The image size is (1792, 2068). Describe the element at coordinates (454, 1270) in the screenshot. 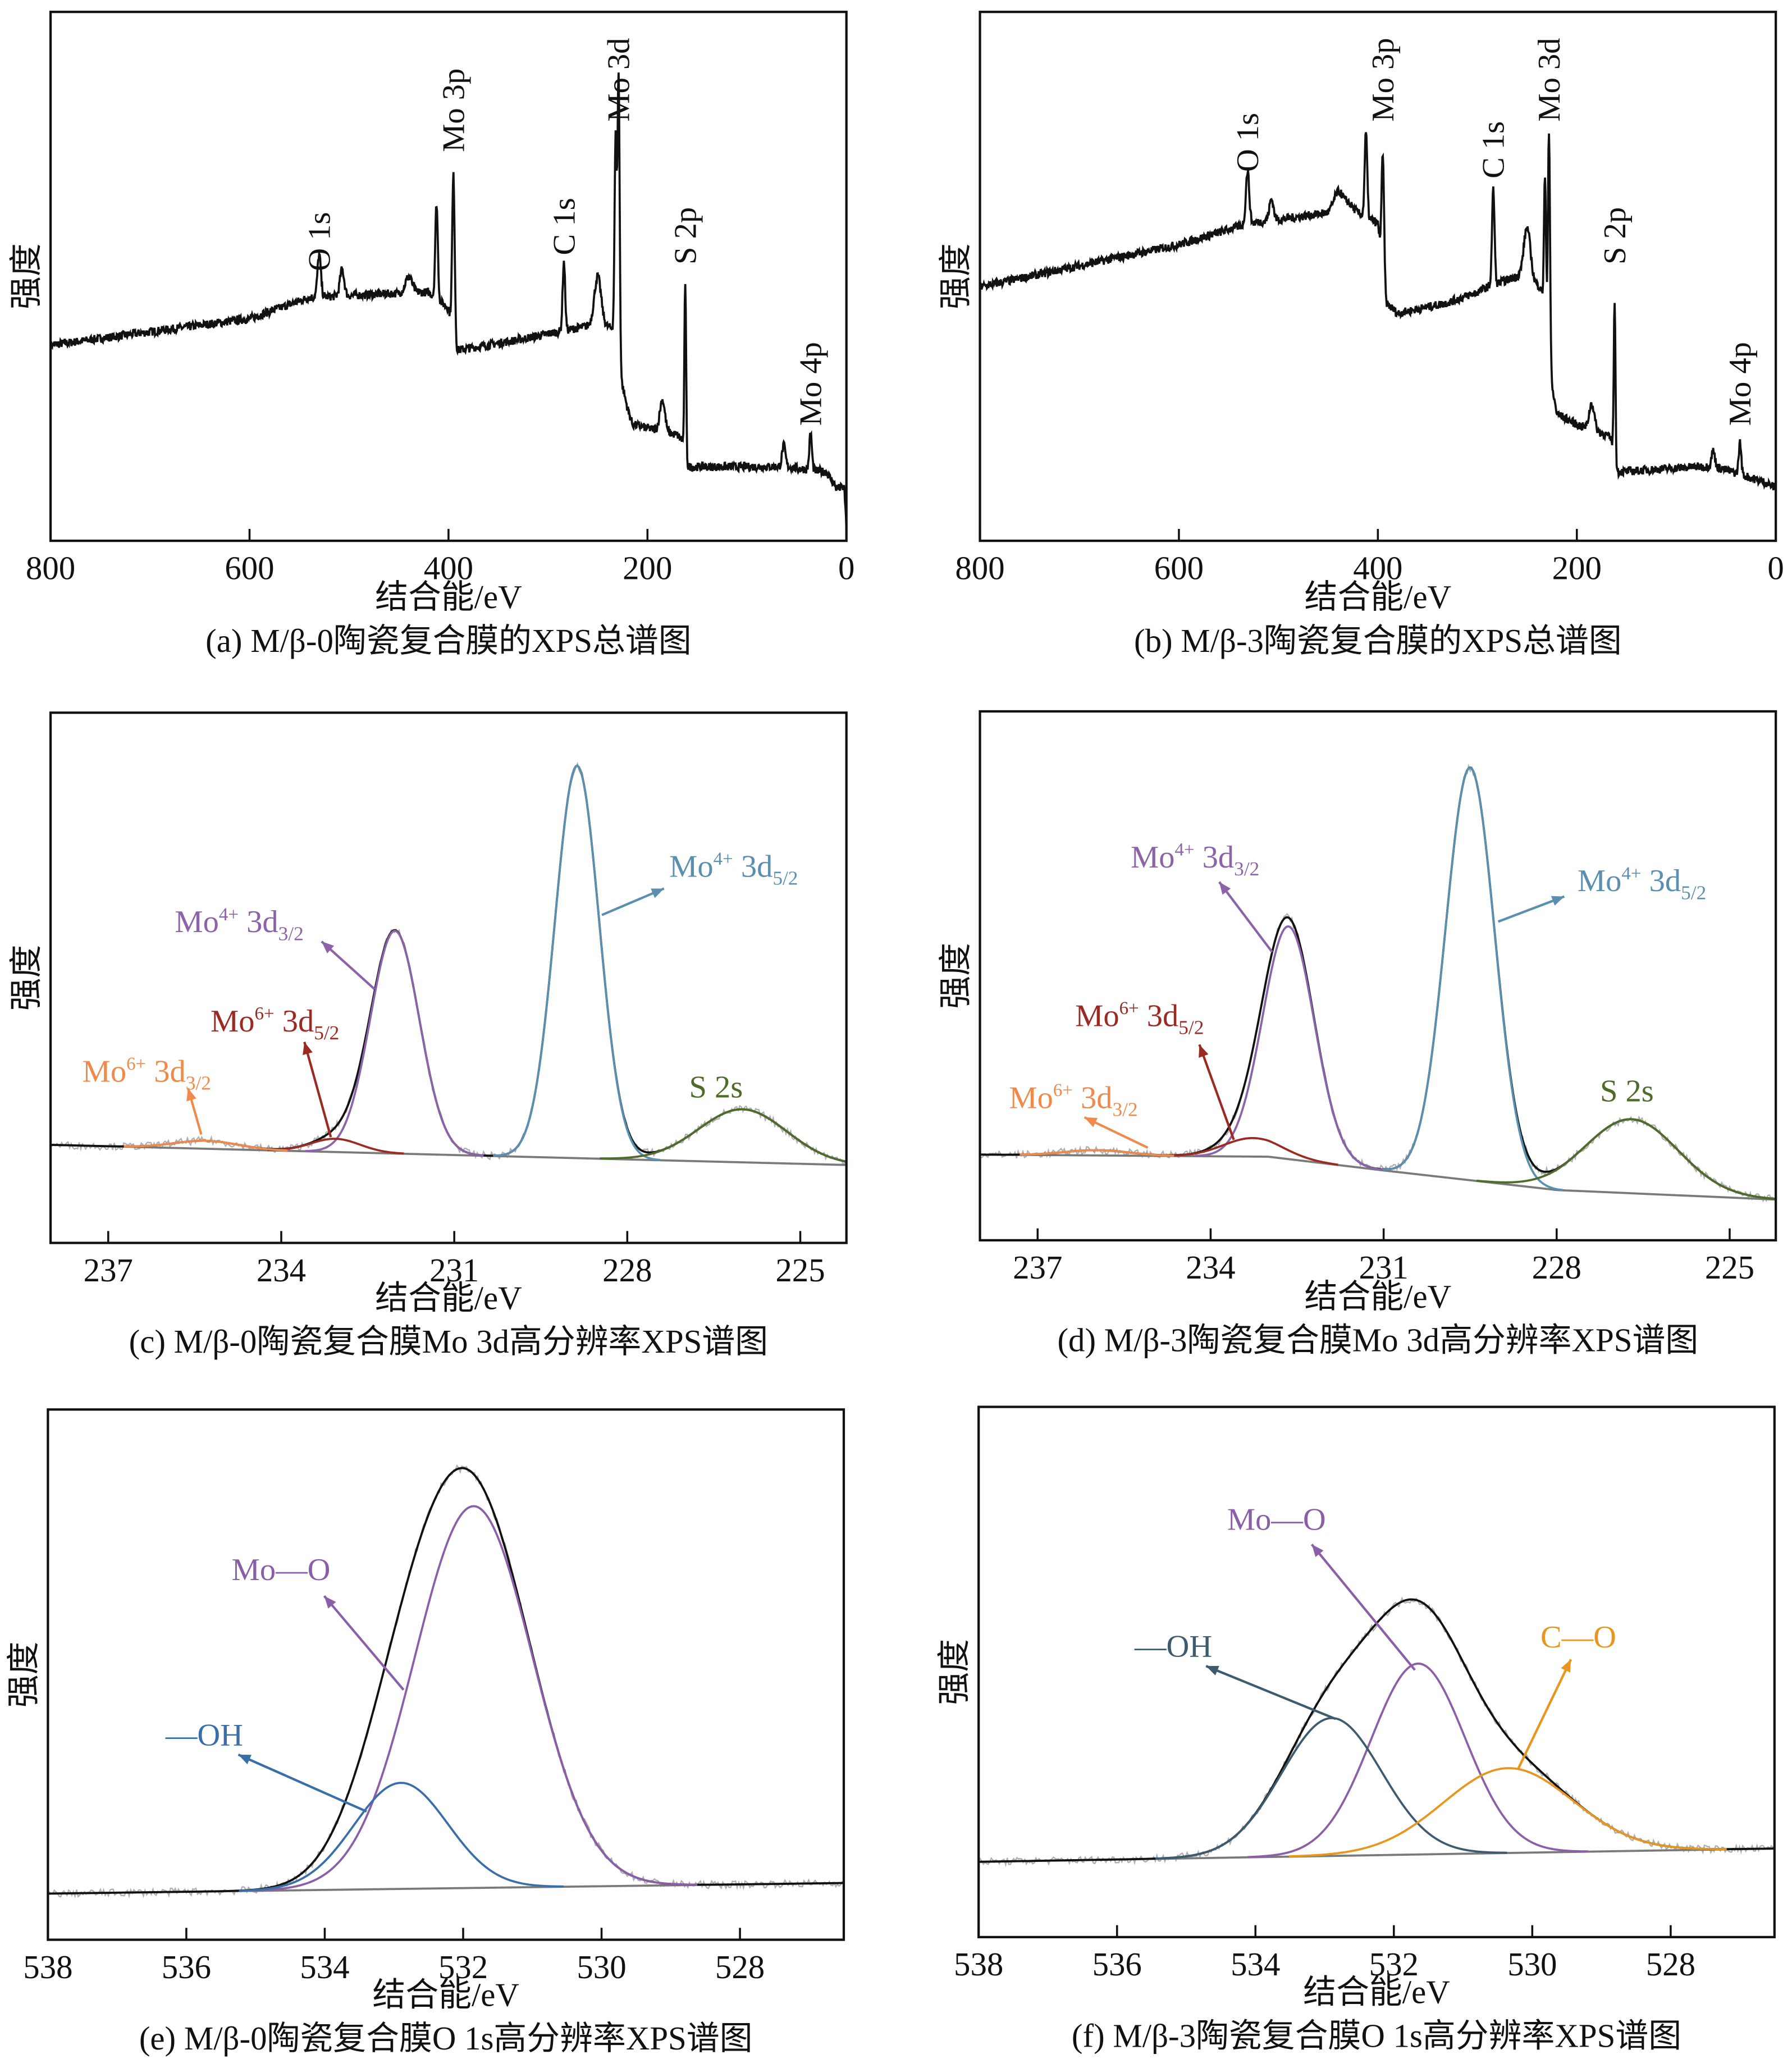

I see `x-tick-label-2: 231` at that location.